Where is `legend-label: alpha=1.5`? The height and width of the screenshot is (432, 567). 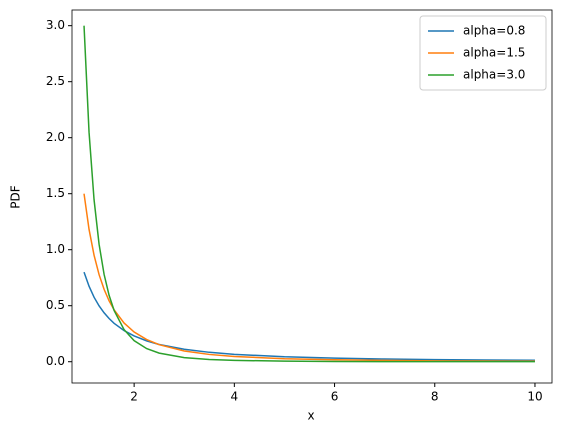
legend-label: alpha=1.5 is located at coordinates (494, 53).